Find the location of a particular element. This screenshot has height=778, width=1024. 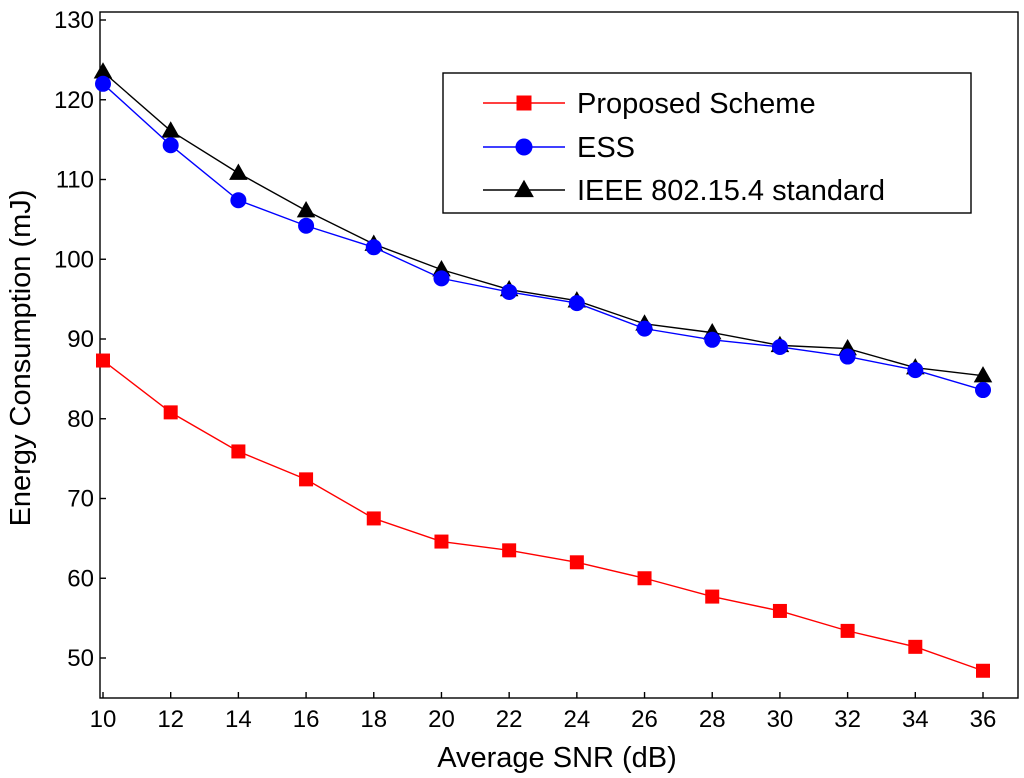

x-tick-label: 12 is located at coordinates (170, 719).